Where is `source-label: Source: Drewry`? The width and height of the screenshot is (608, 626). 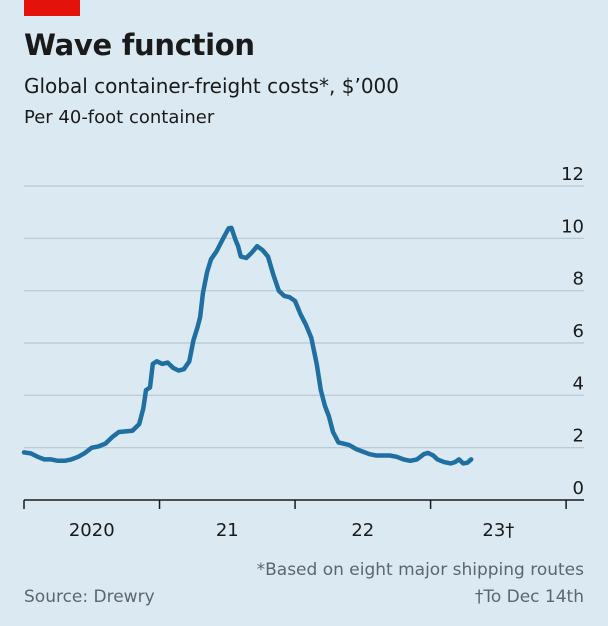
source-label: Source: Drewry is located at coordinates (89, 597).